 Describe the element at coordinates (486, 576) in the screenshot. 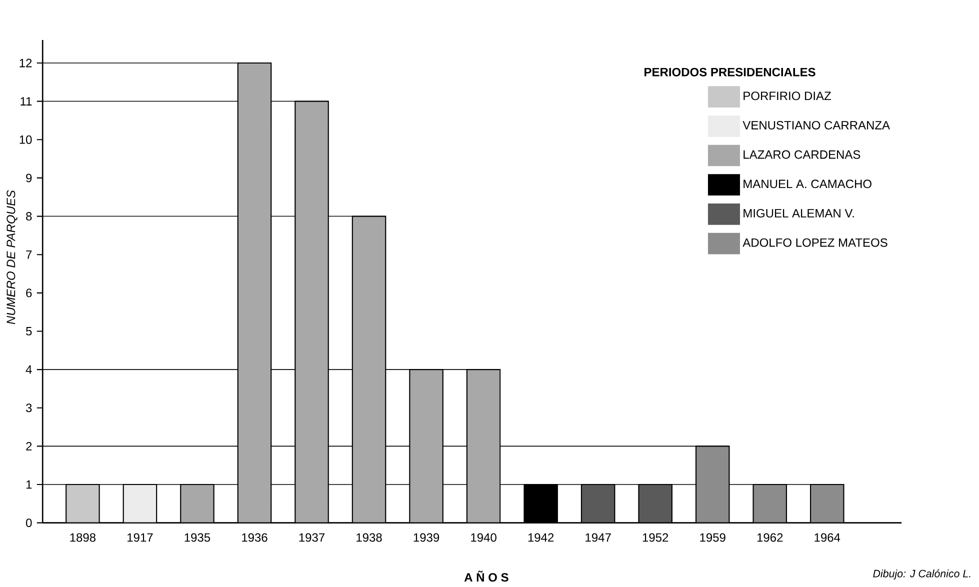

I see `x-axis-title: A Ñ O S` at that location.